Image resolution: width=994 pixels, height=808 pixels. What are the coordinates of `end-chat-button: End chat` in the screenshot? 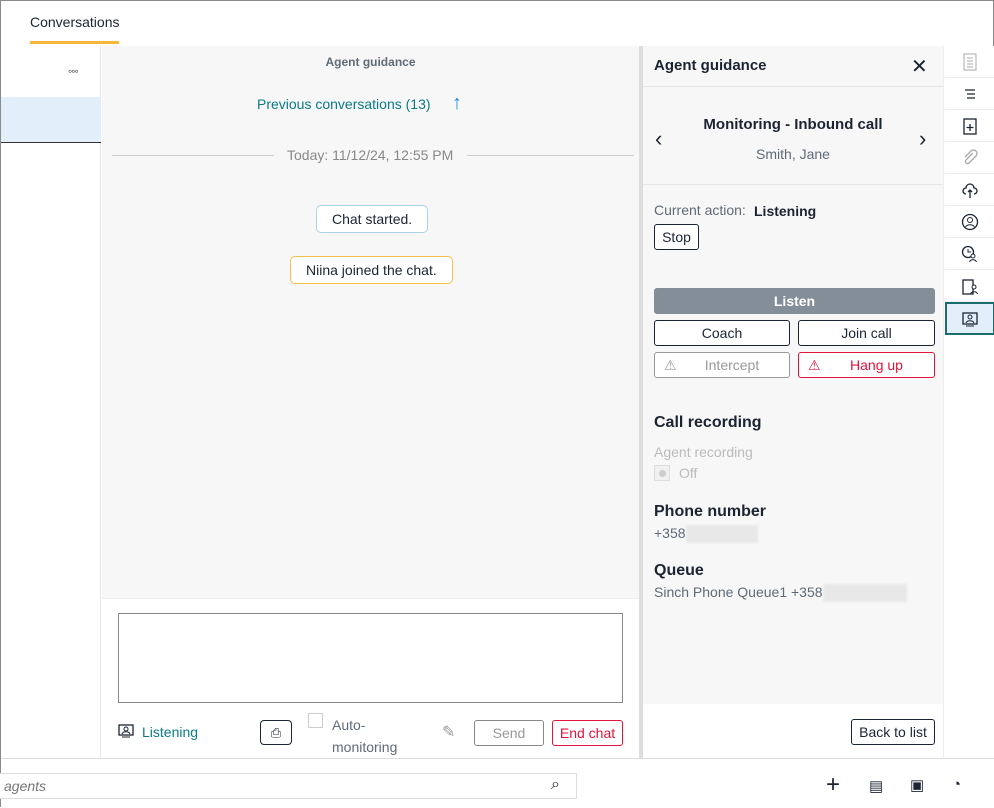 It's located at (587, 733).